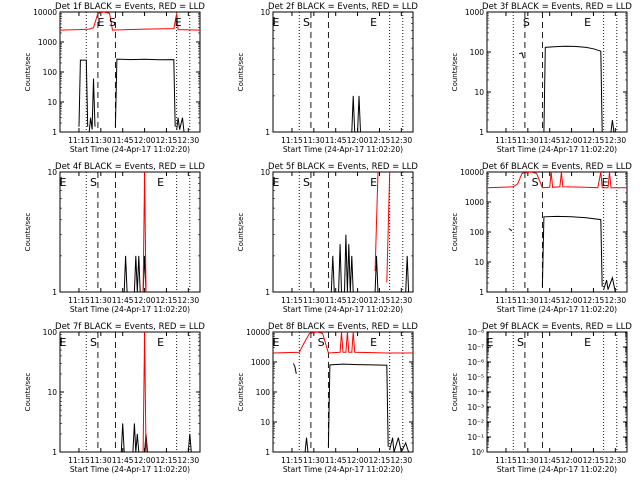  I want to click on y-tick-label: 10000, so click(45, 12).